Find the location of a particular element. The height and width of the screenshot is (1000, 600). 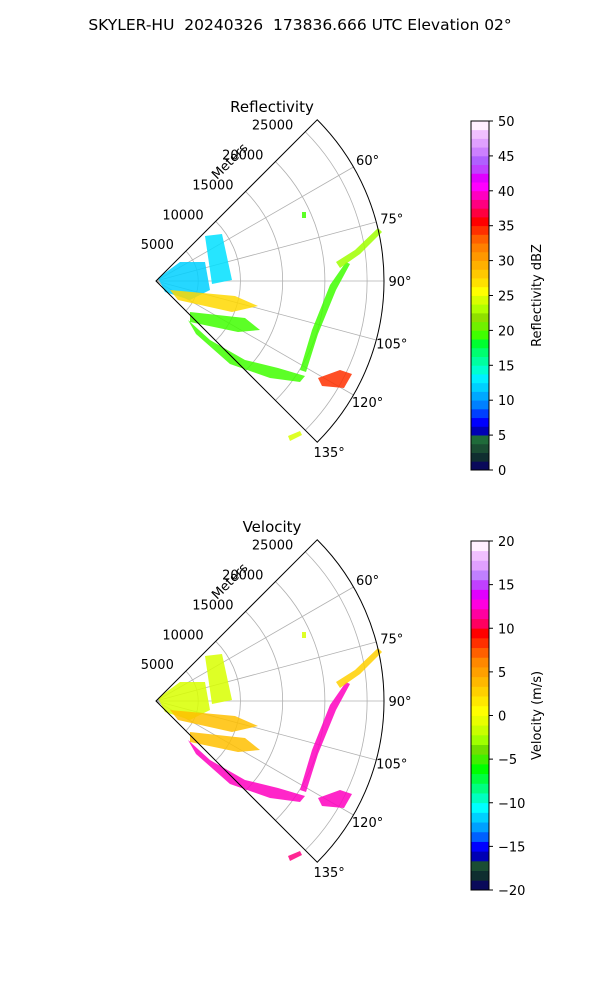

panel-title: Reflectivity is located at coordinates (272, 107).